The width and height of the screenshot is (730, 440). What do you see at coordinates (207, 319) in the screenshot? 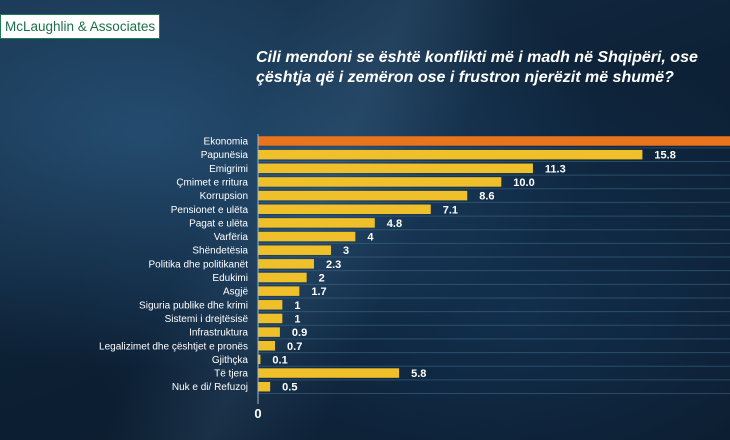
I see `category-label: Sistemi i drejtësisë` at bounding box center [207, 319].